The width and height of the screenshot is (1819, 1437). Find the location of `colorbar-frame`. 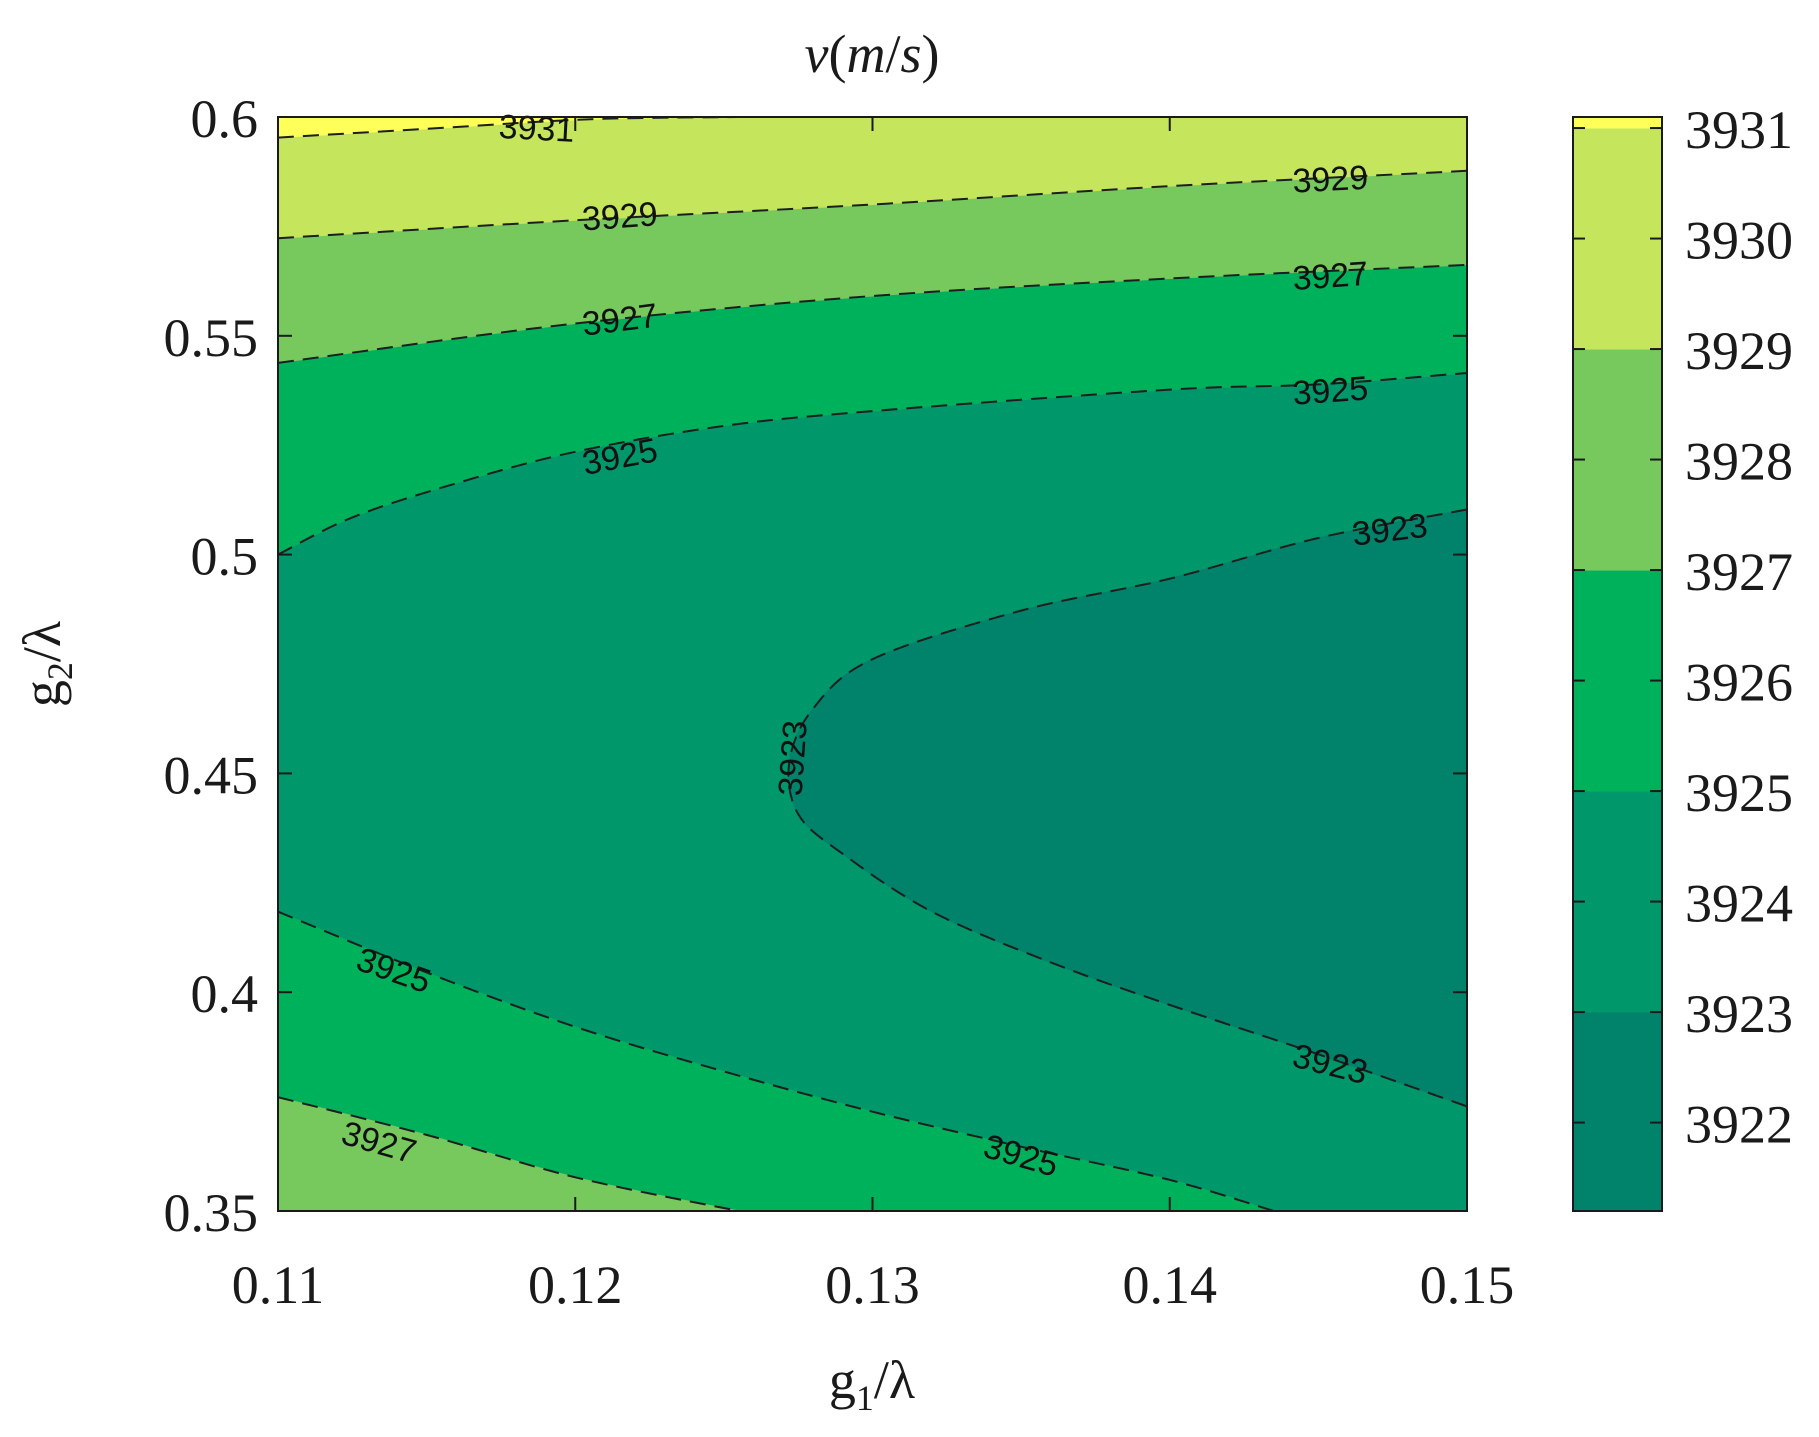

colorbar-frame is located at coordinates (1617, 664).